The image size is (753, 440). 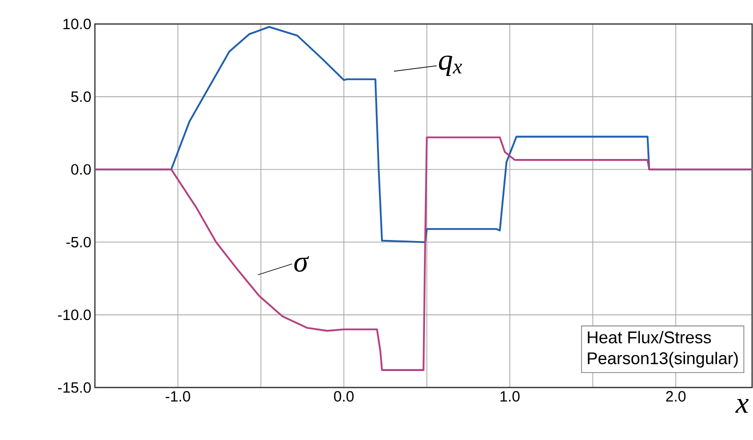 What do you see at coordinates (78, 242) in the screenshot?
I see `y-tick-label: -5.0` at bounding box center [78, 242].